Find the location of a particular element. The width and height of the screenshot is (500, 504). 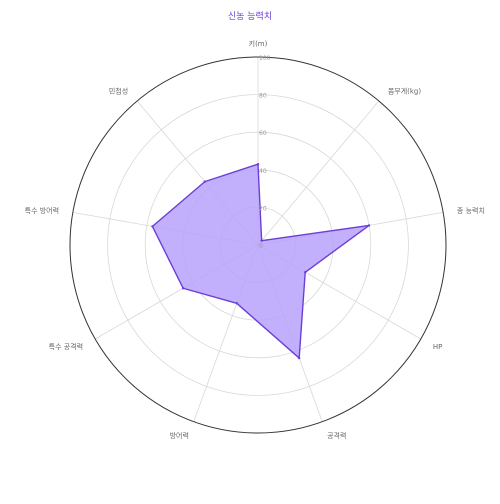

chart-title: 신농 능력치 is located at coordinates (250, 17).